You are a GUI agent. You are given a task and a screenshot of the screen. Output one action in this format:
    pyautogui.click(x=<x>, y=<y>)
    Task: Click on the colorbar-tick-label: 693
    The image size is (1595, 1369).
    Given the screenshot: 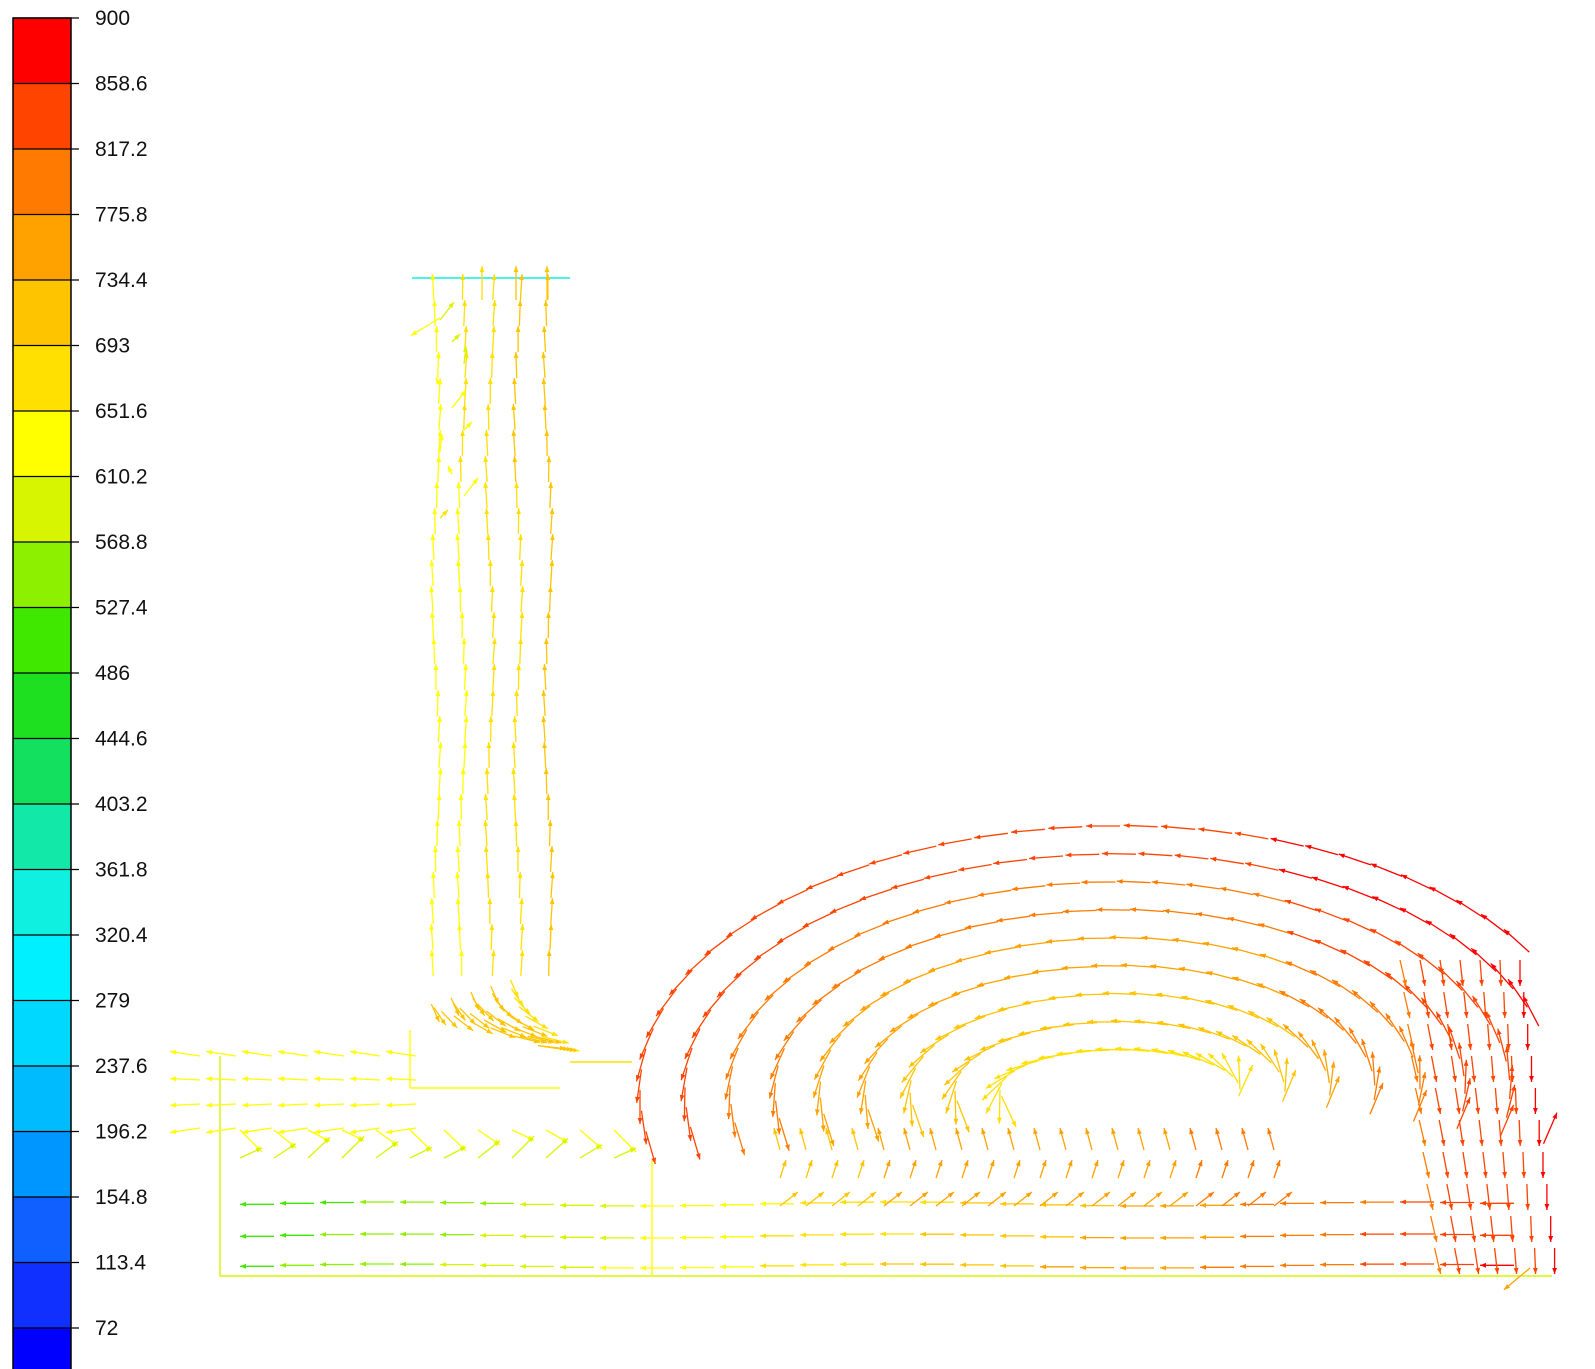 What is the action you would take?
    pyautogui.click(x=112, y=346)
    